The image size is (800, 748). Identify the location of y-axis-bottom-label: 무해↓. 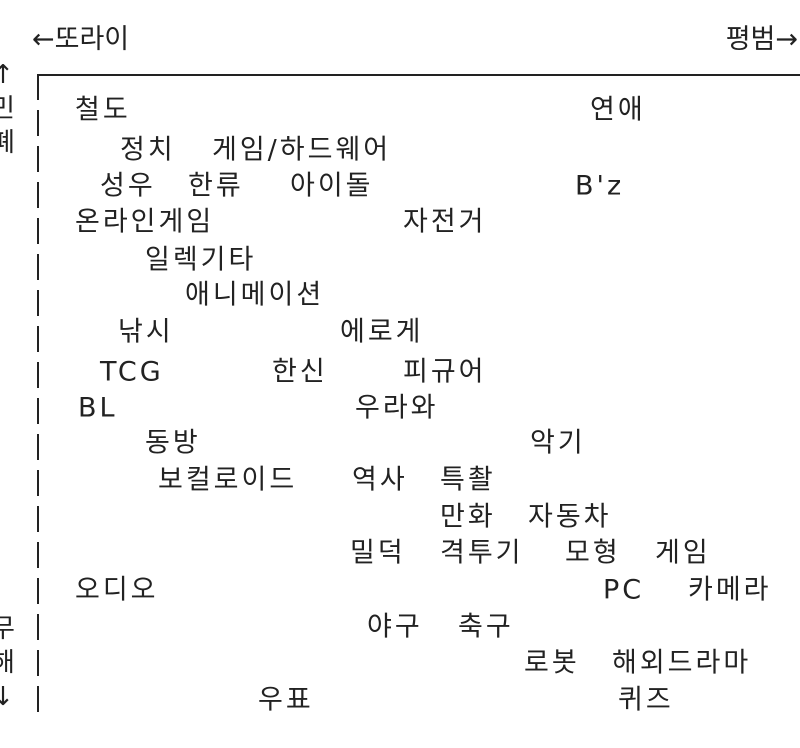
(7, 663).